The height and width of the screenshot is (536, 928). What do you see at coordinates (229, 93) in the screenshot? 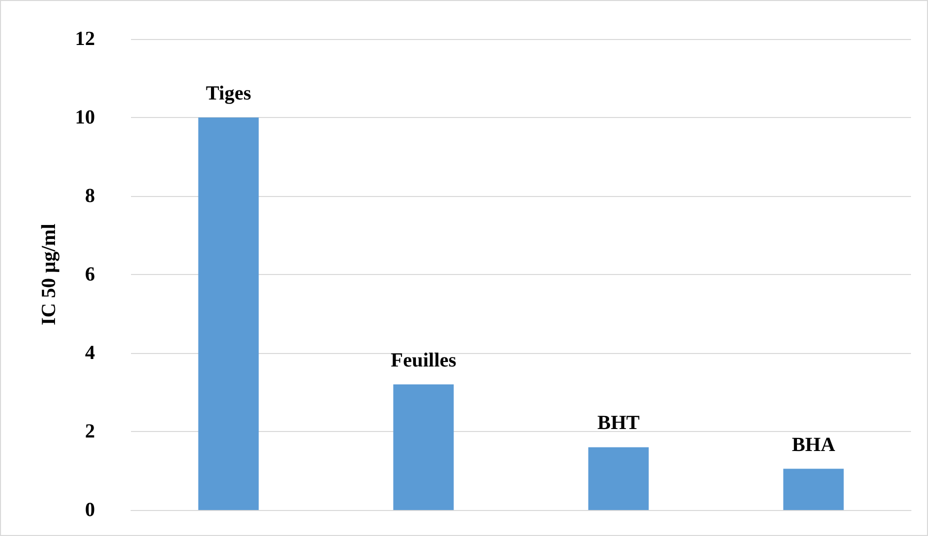
I see `x-tick-label: Tiges` at bounding box center [229, 93].